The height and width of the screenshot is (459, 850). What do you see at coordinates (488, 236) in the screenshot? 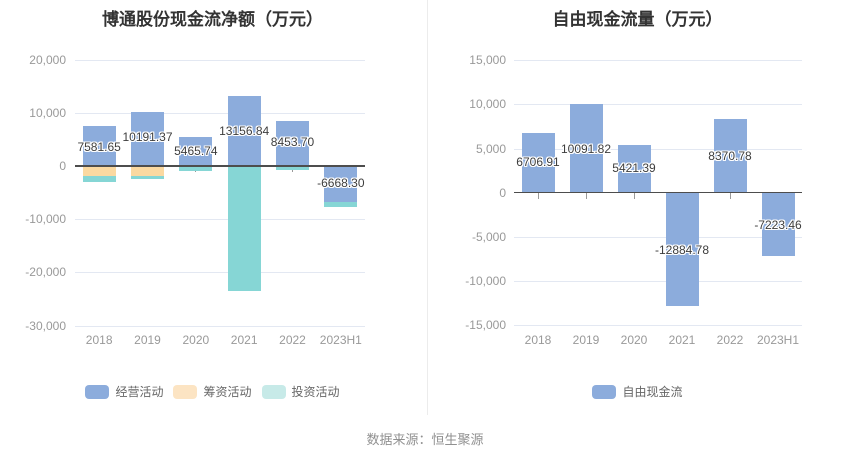
I see `y-axis-tick-label: -5,000` at bounding box center [488, 236].